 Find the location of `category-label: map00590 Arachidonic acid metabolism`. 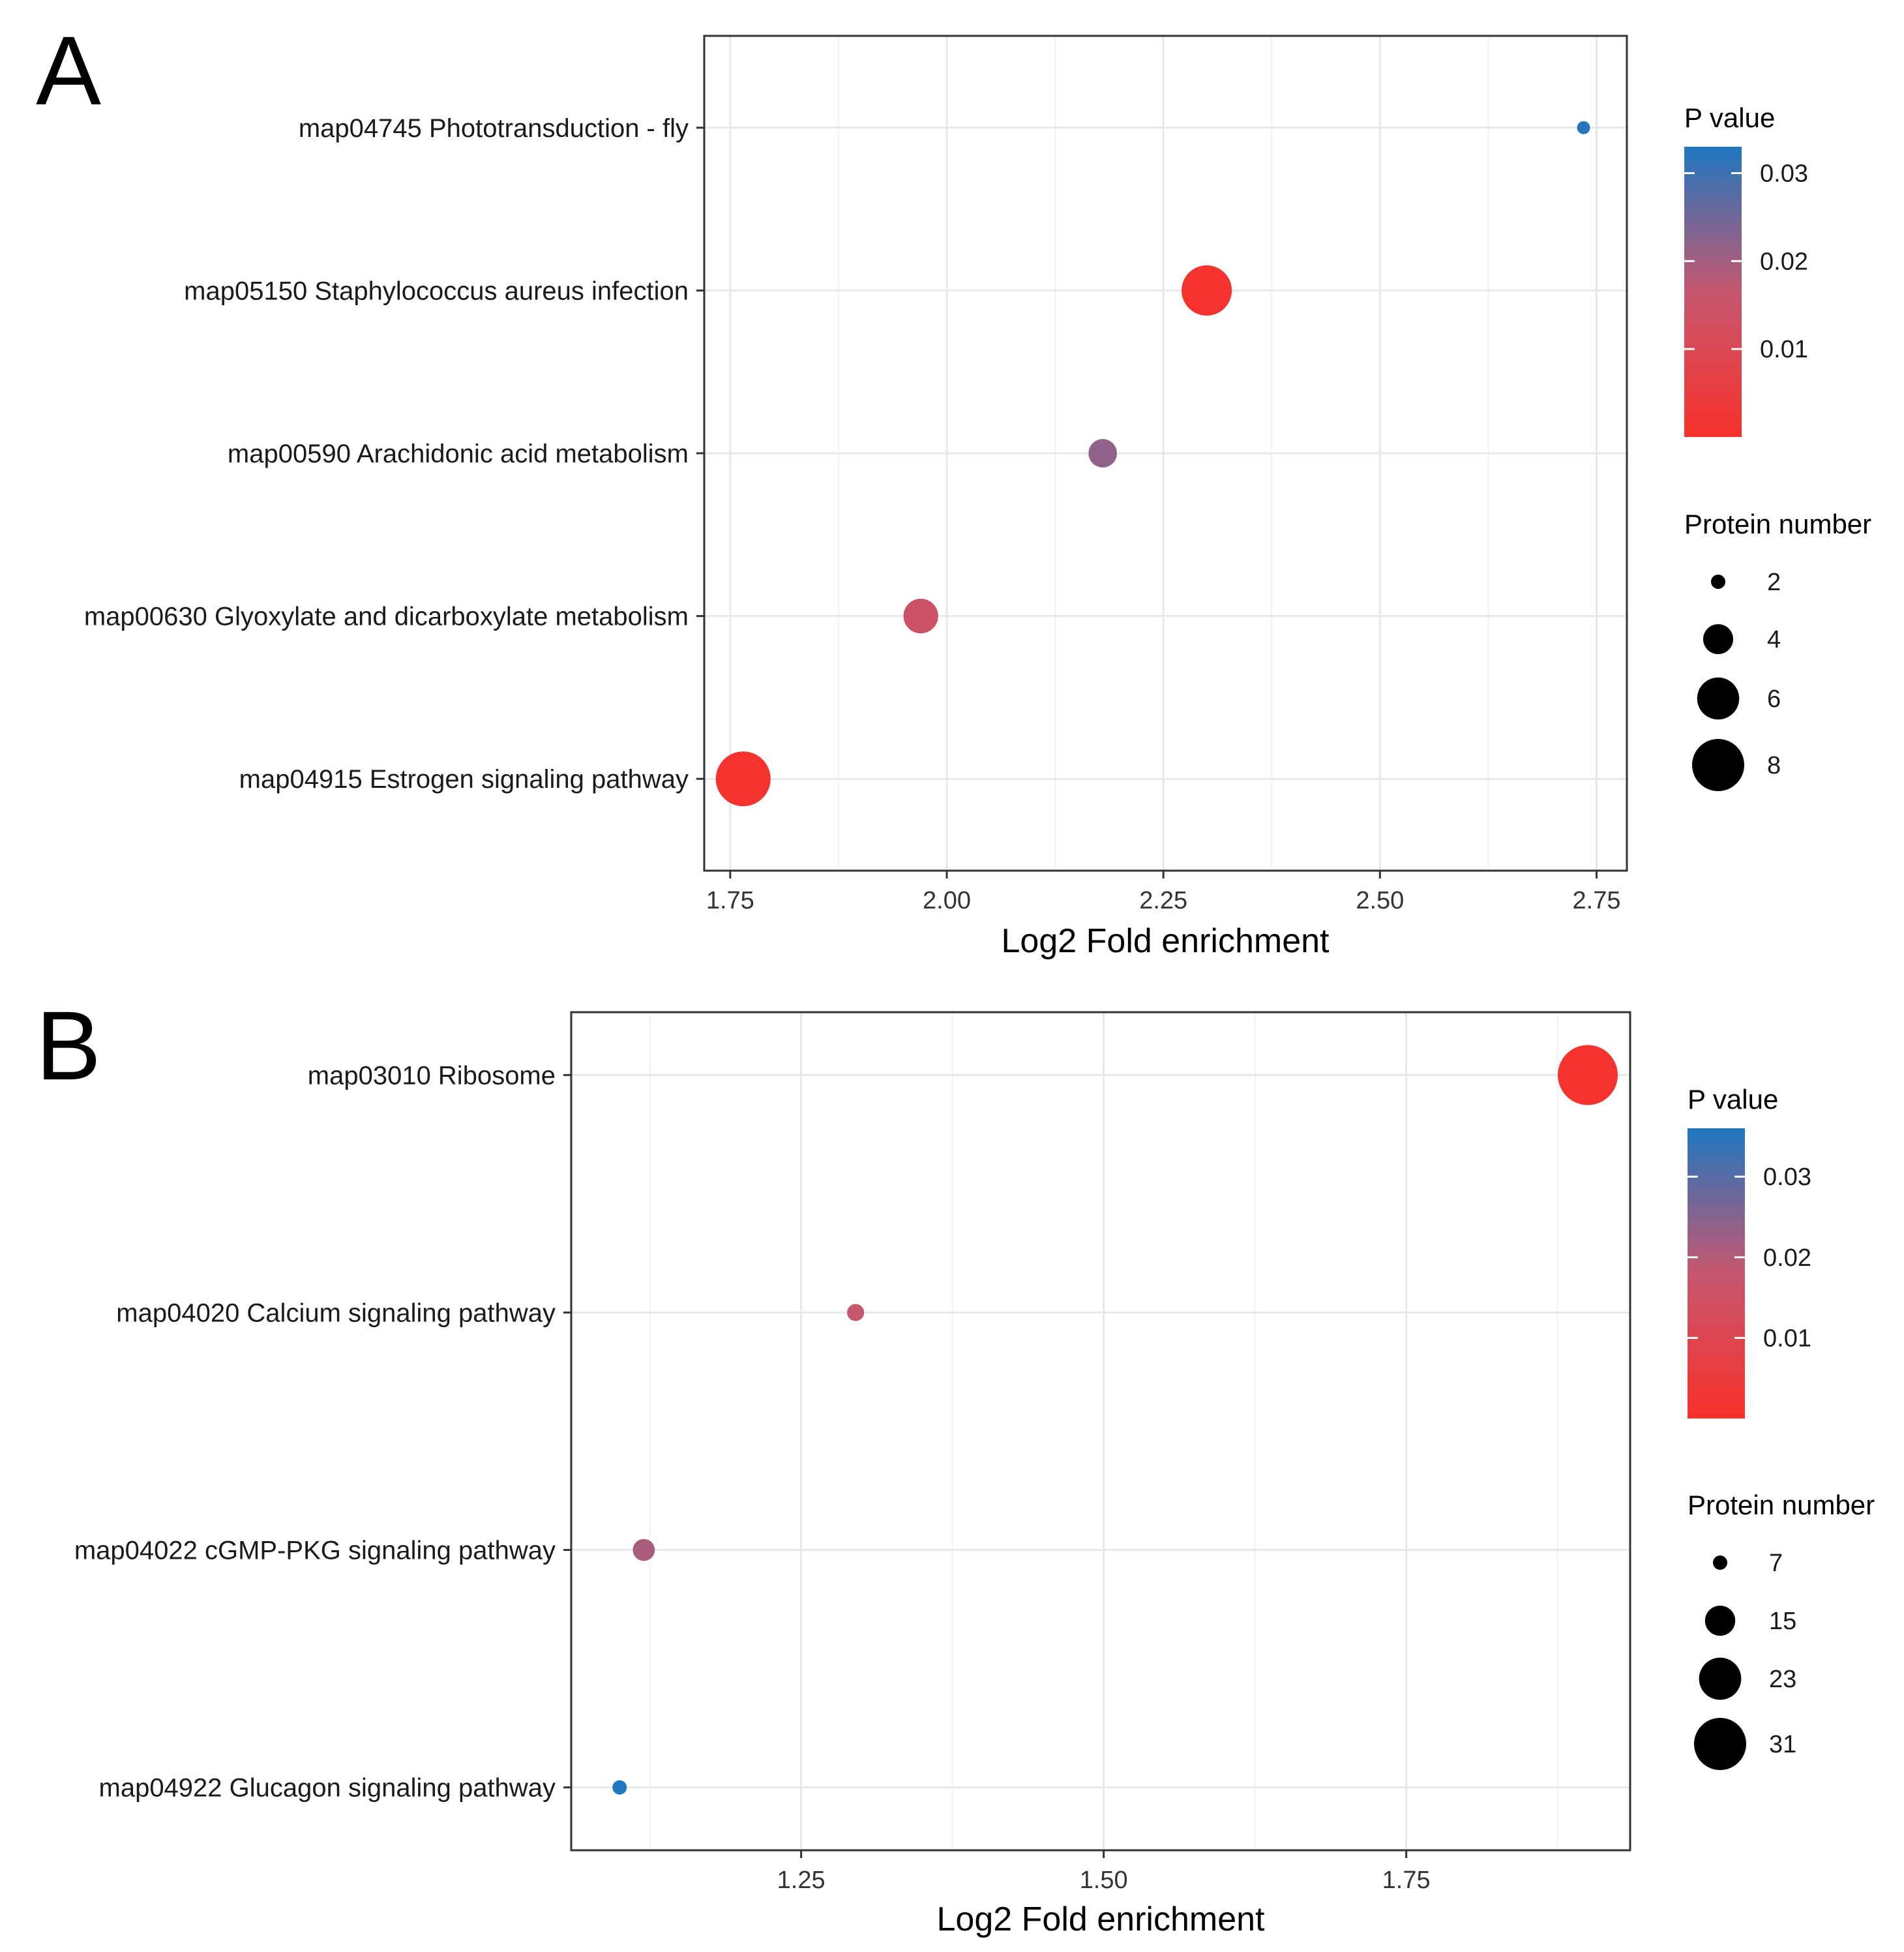

category-label: map00590 Arachidonic acid metabolism is located at coordinates (459, 454).